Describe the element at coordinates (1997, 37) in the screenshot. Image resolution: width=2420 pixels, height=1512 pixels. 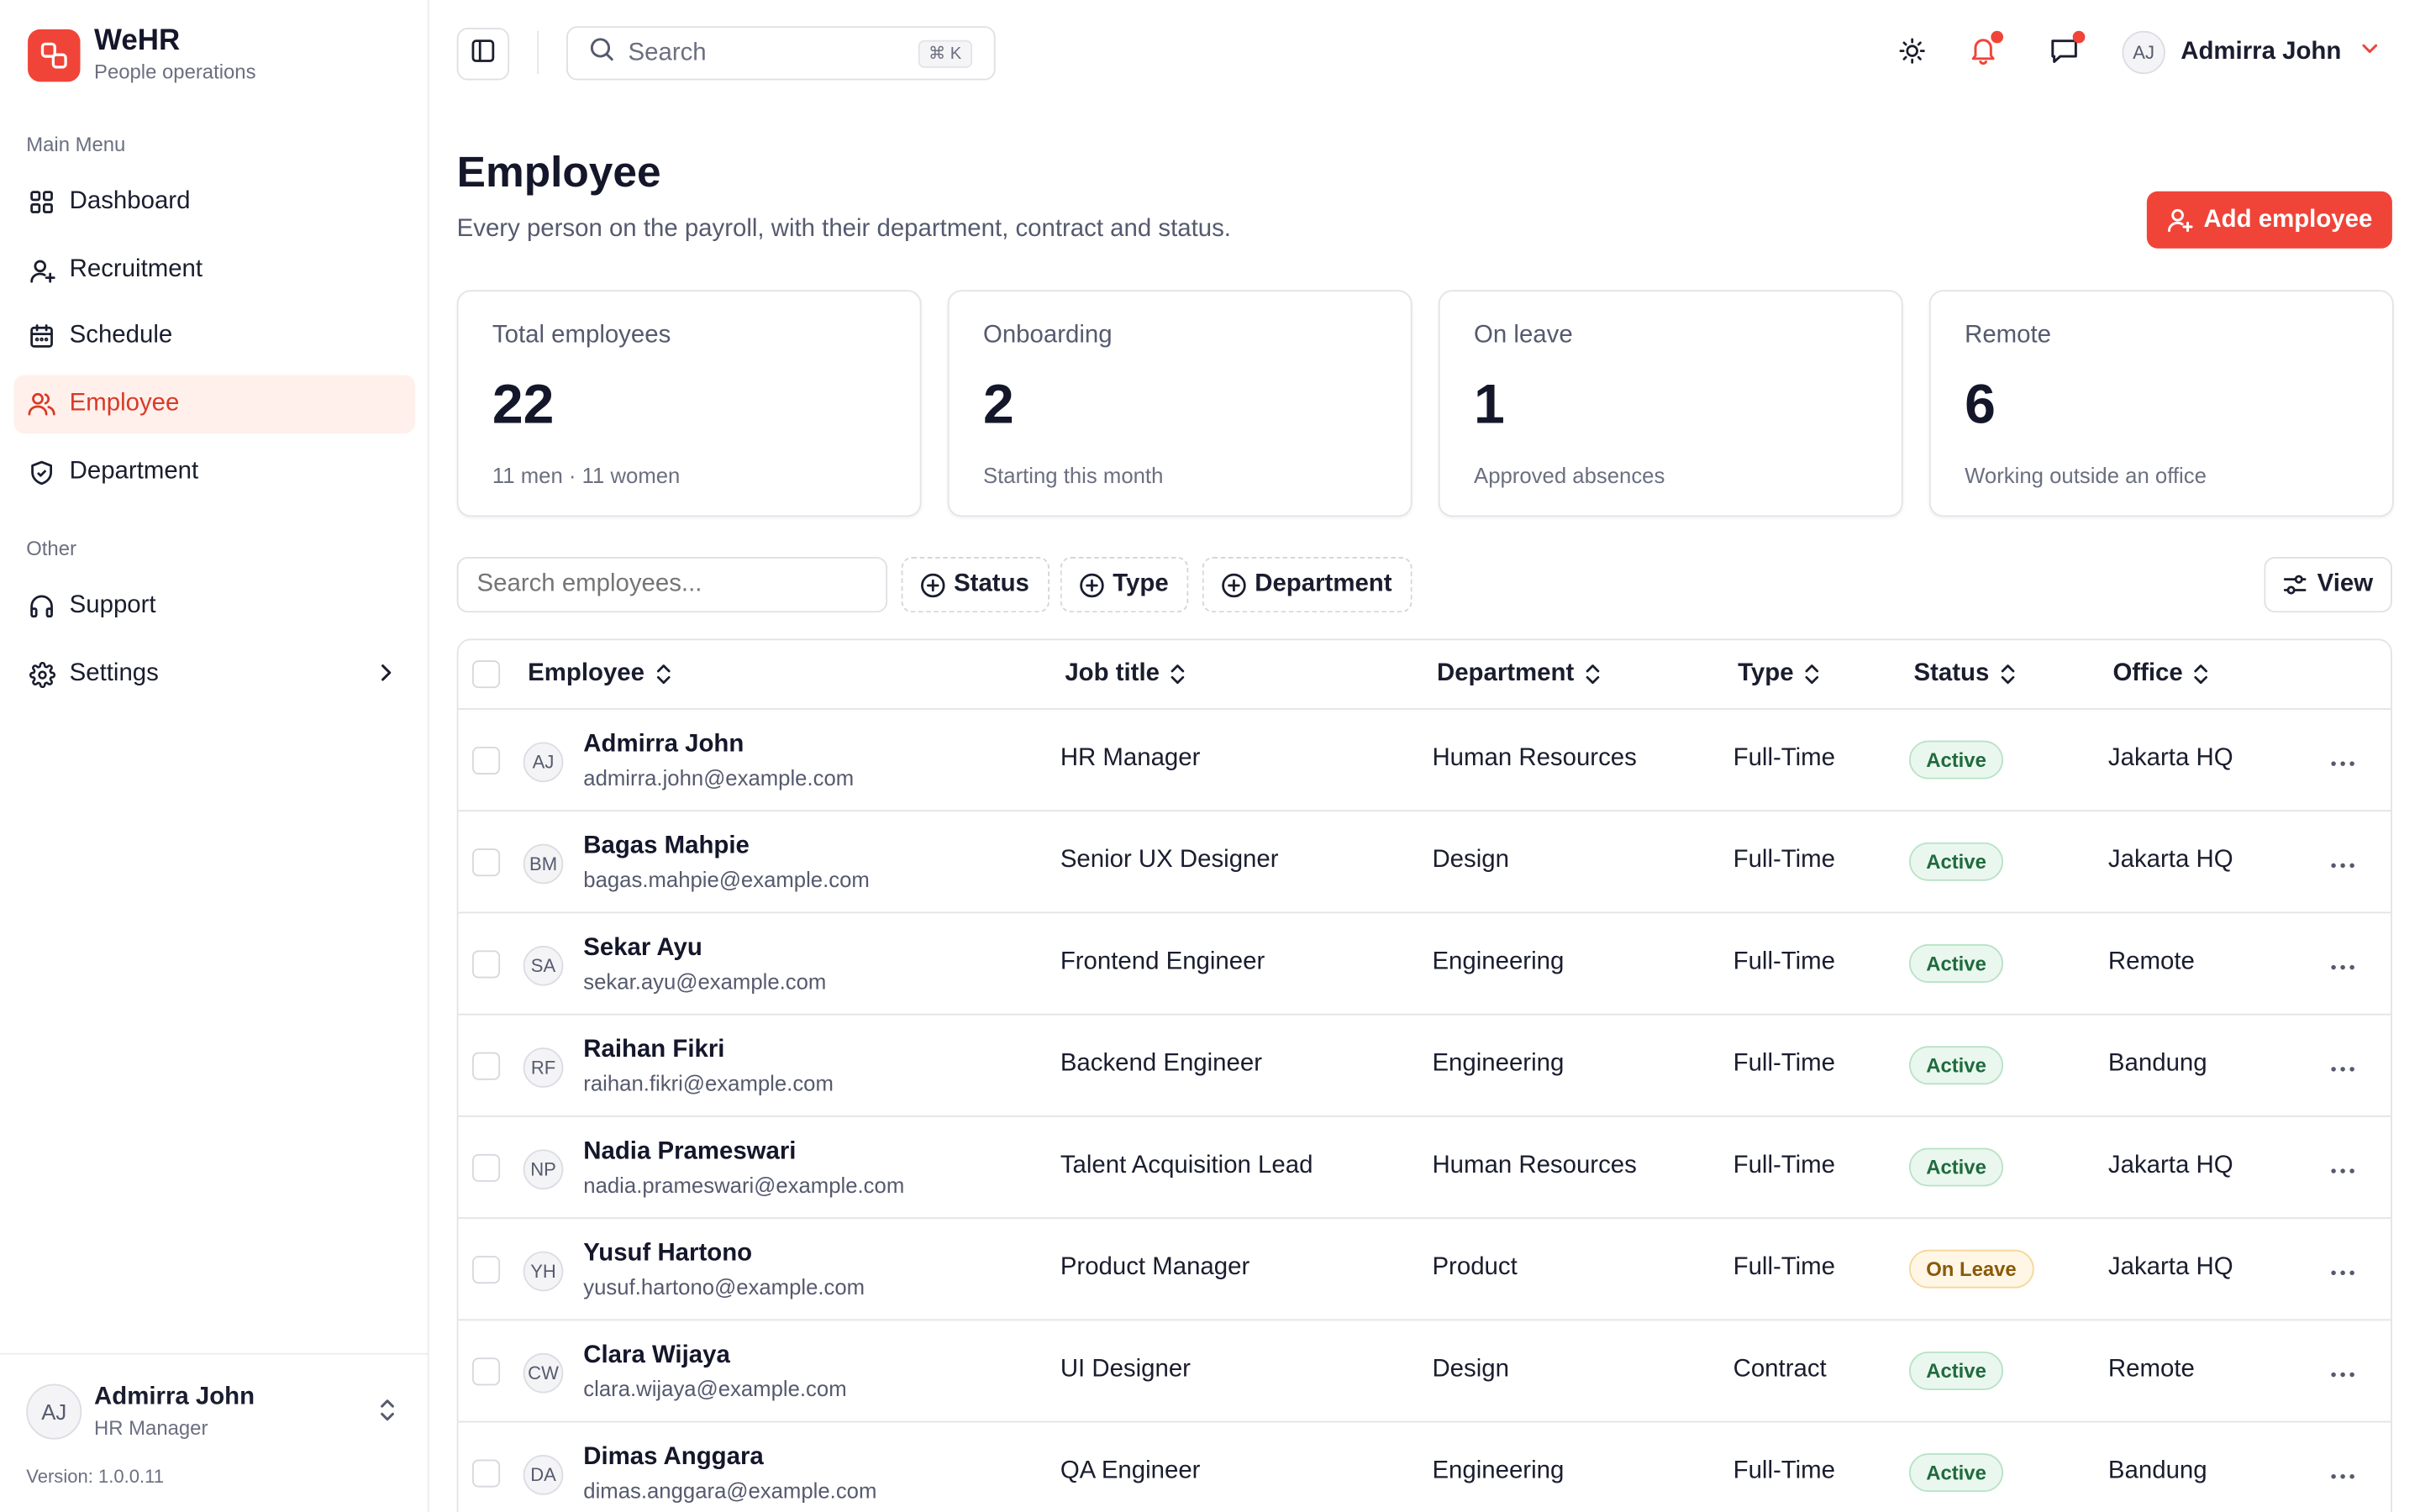
I see `notification-dot` at that location.